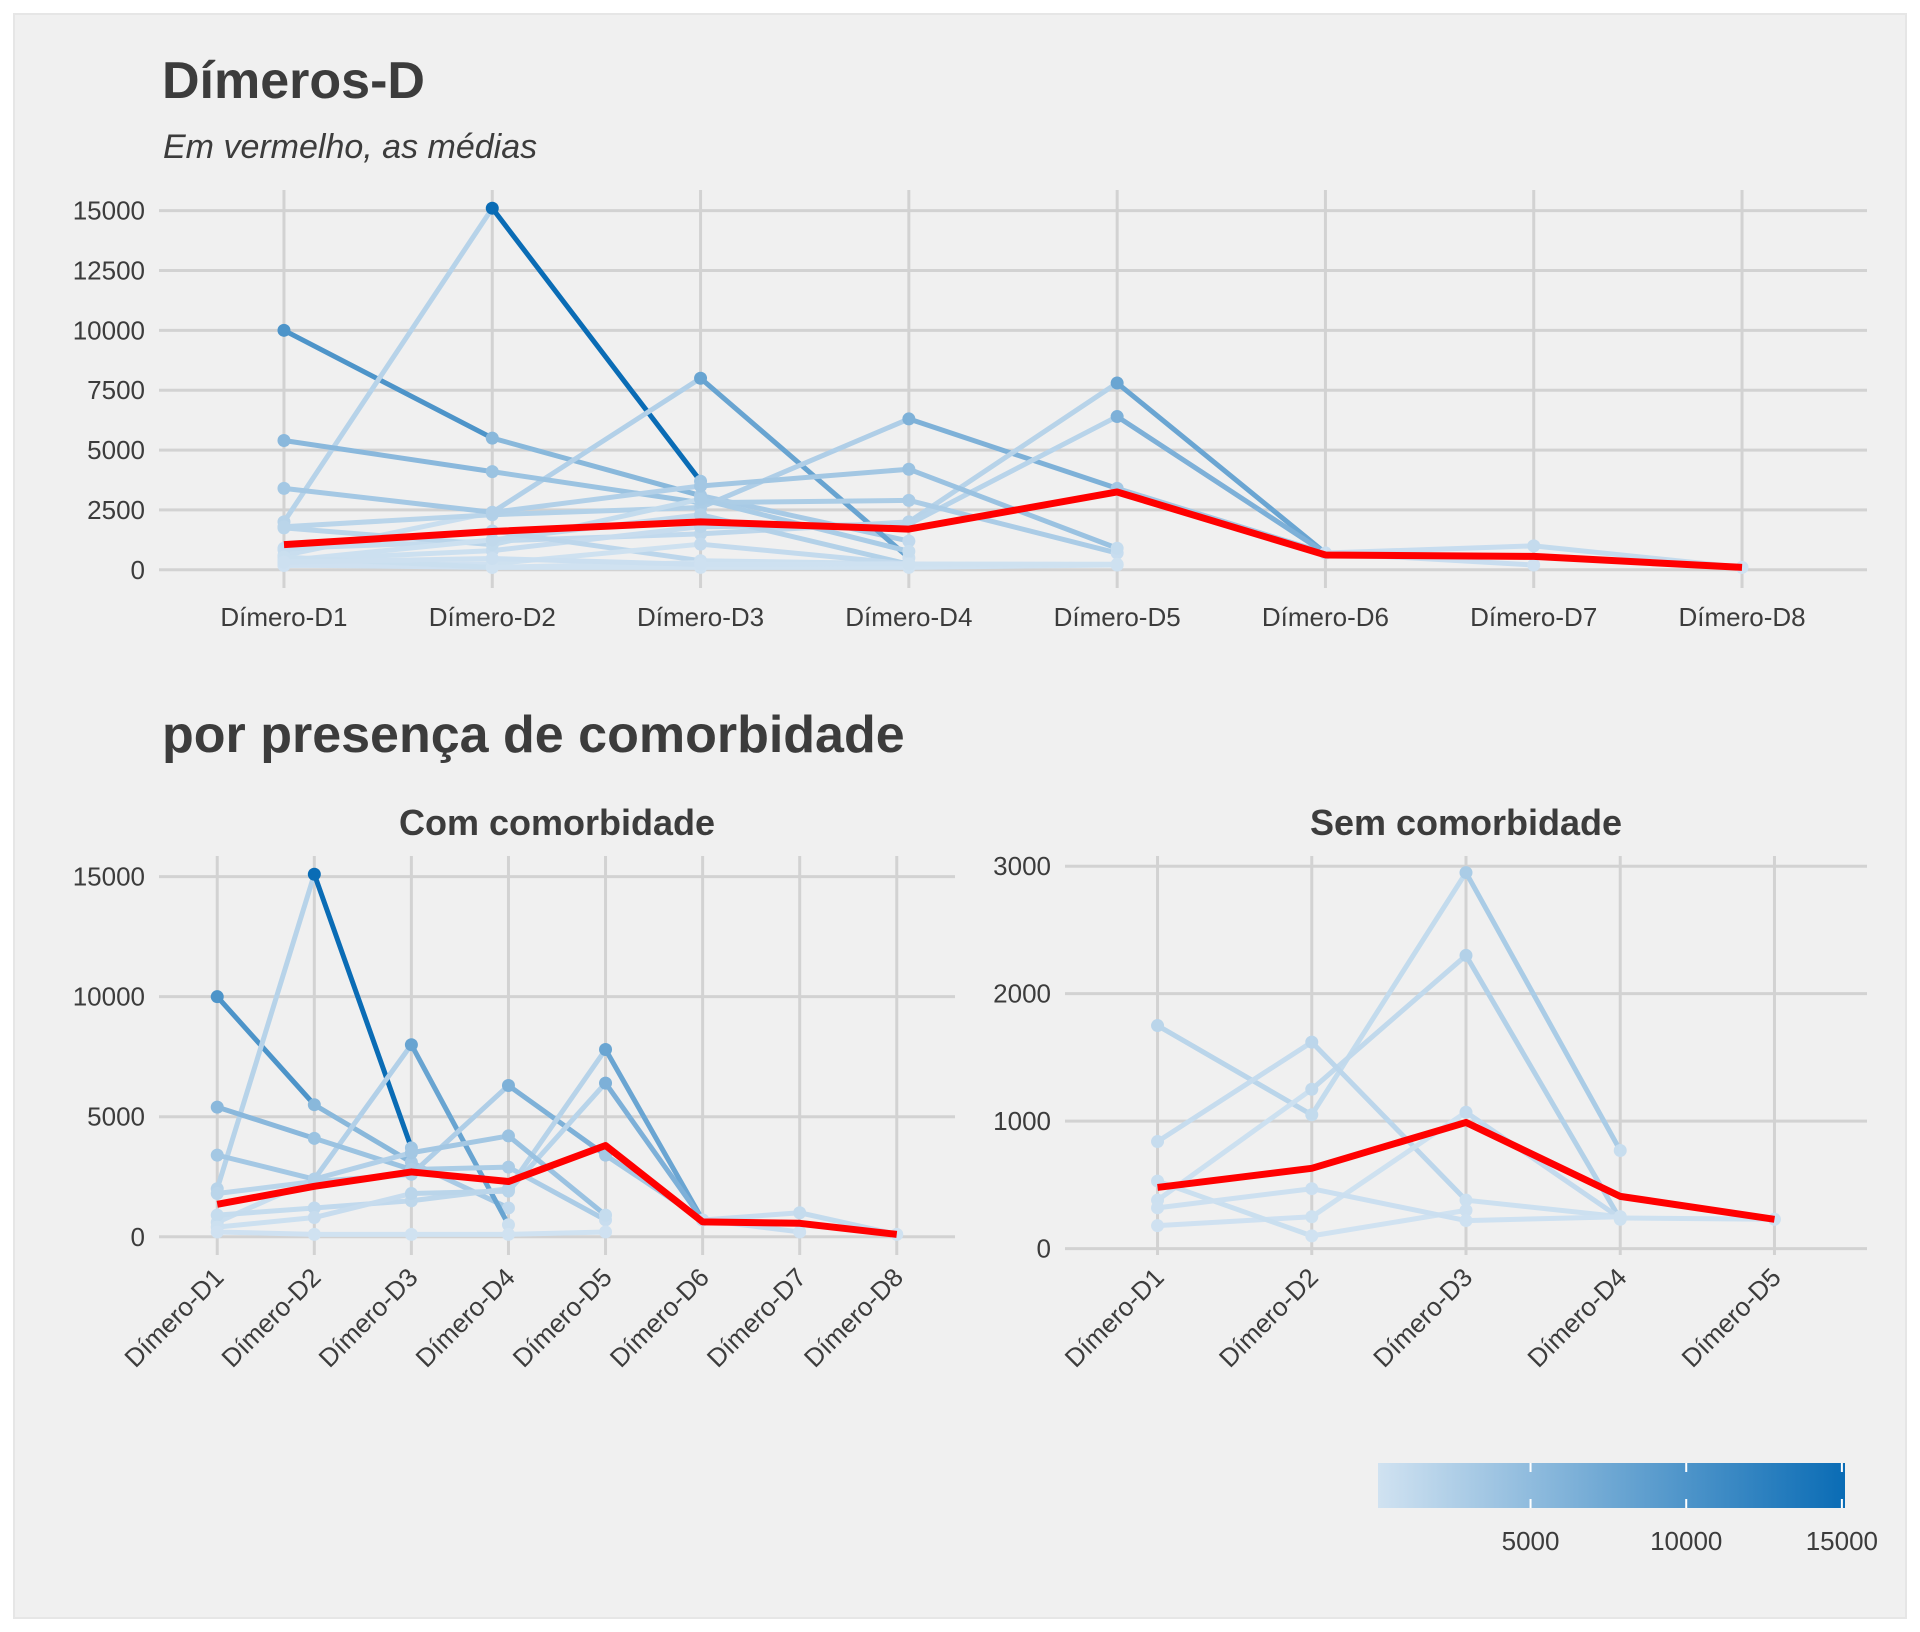 The height and width of the screenshot is (1632, 1920). I want to click on chart-subtitle: Em vermelho, as médias, so click(350, 147).